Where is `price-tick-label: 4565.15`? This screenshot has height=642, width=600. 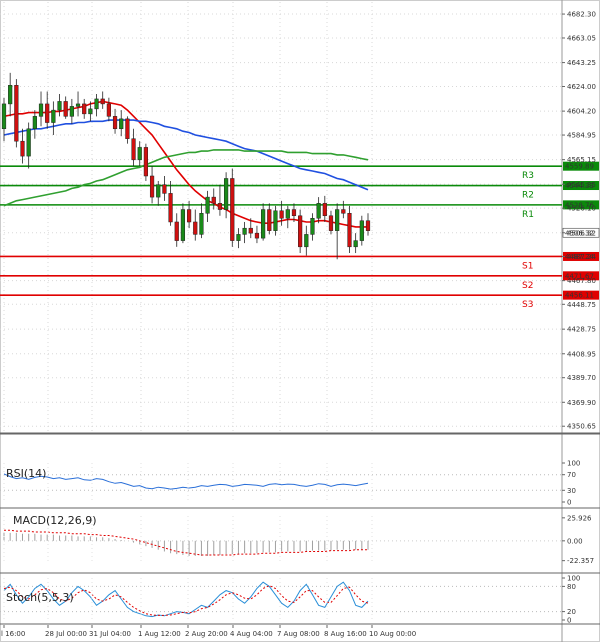 price-tick-label: 4565.15 is located at coordinates (581, 160).